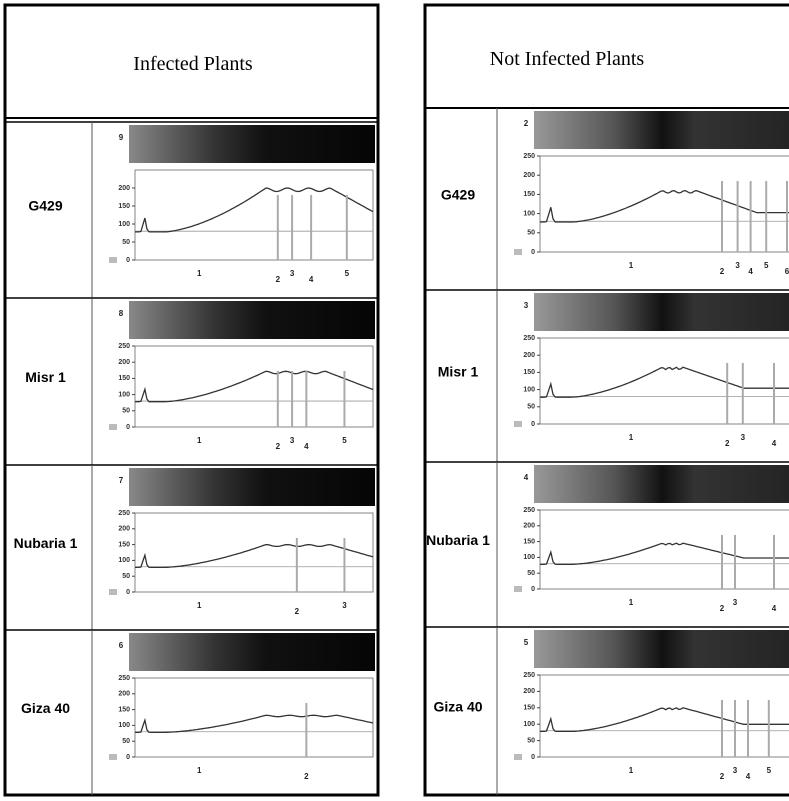 This screenshot has width=789, height=801. Describe the element at coordinates (567, 59) in the screenshot. I see `panel-title: Not Infected Plants` at that location.